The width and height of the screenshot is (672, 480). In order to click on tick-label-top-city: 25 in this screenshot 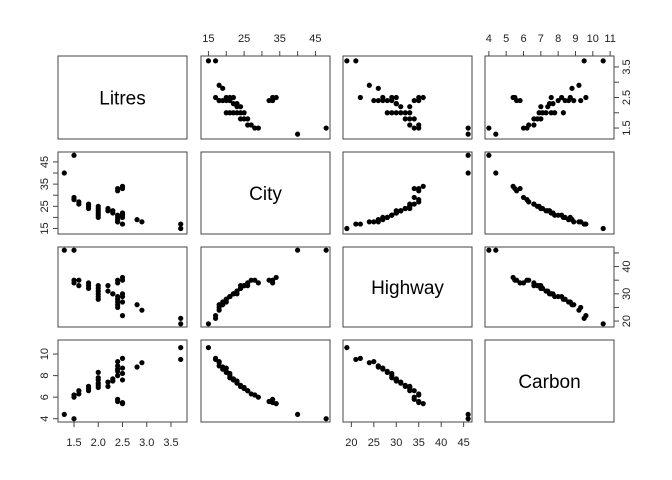, I will do `click(244, 39)`.